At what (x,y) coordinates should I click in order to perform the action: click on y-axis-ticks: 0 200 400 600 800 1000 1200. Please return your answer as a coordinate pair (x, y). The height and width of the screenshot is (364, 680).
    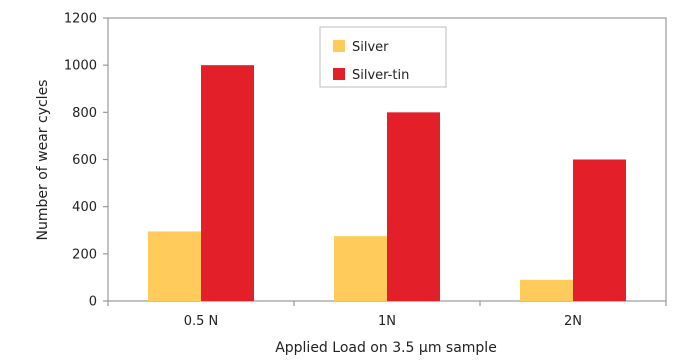
    Looking at the image, I should click on (86, 161).